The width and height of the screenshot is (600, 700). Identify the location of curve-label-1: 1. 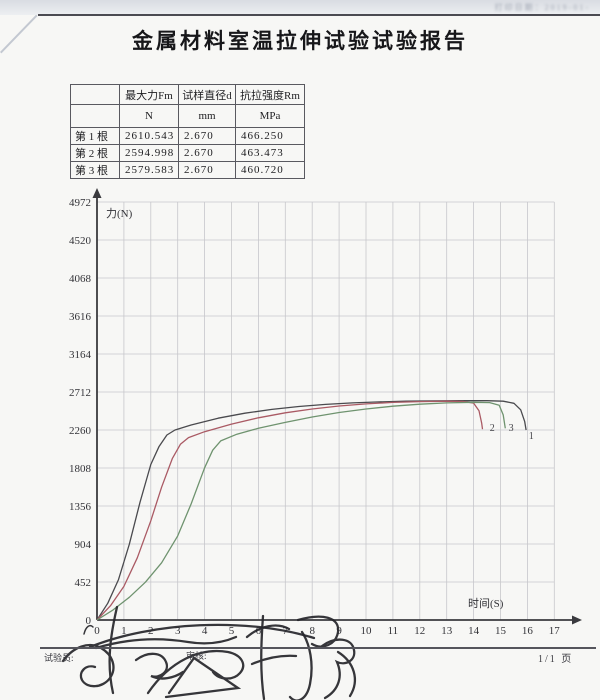
(531, 436).